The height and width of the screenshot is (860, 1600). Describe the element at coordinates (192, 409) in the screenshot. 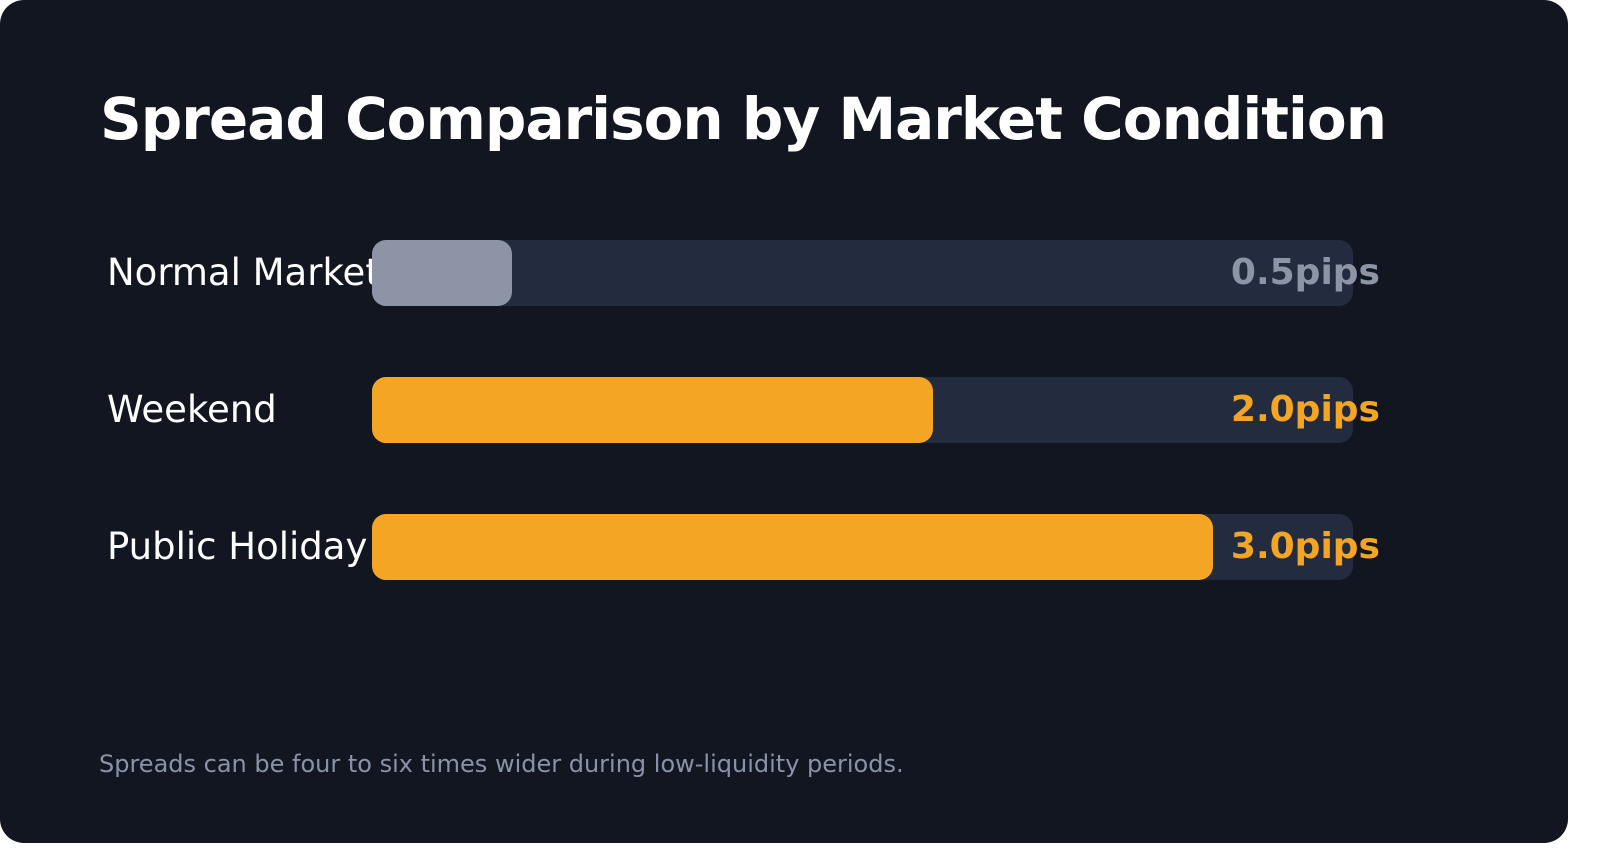

I see `bar-category-label: Weekend` at that location.